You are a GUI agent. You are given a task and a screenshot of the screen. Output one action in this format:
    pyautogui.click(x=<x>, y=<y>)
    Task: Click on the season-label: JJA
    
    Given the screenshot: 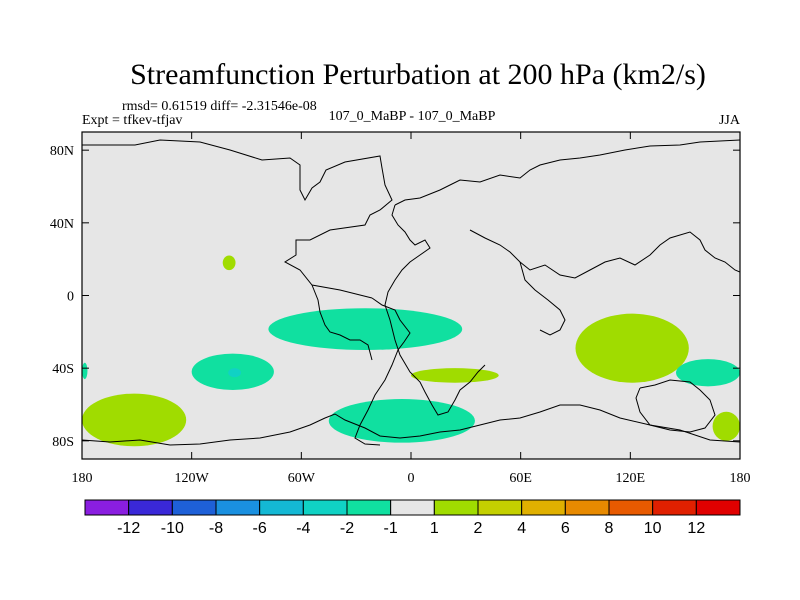 What is the action you would take?
    pyautogui.click(x=730, y=120)
    